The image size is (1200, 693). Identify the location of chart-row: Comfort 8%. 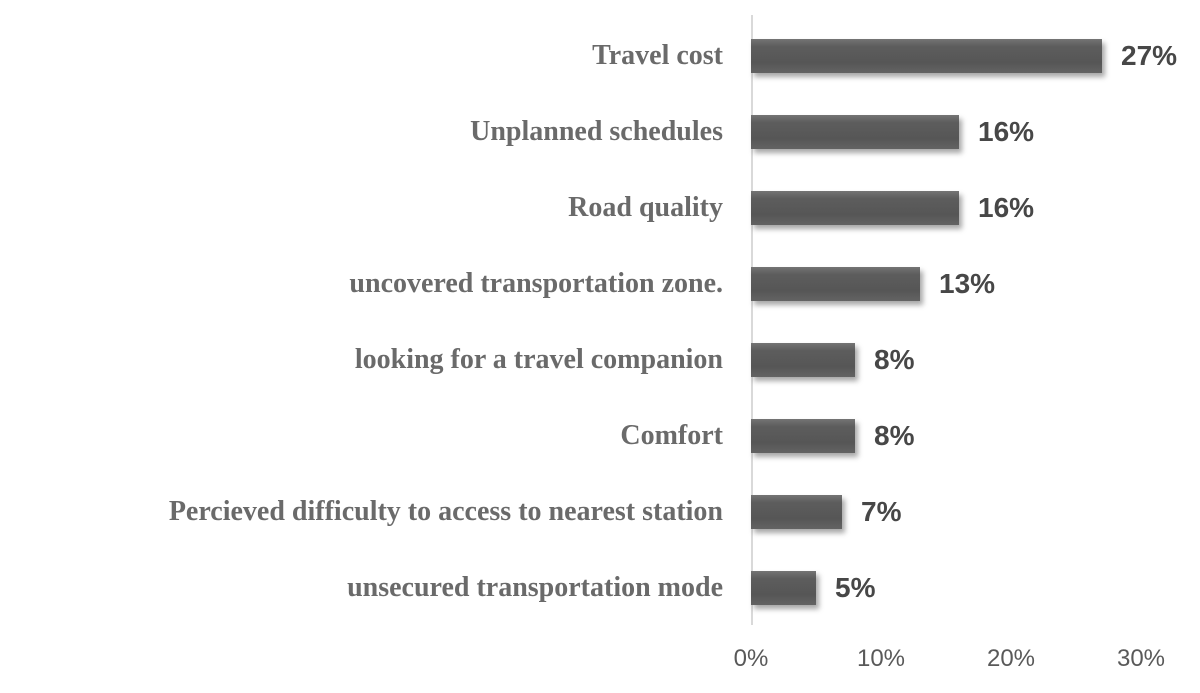
(600, 436).